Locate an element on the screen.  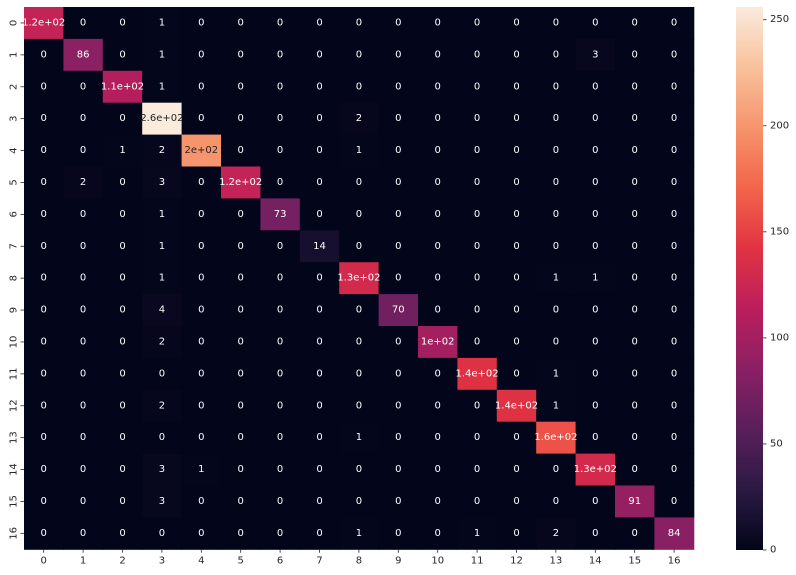
y-tick-label: 4 is located at coordinates (14, 150).